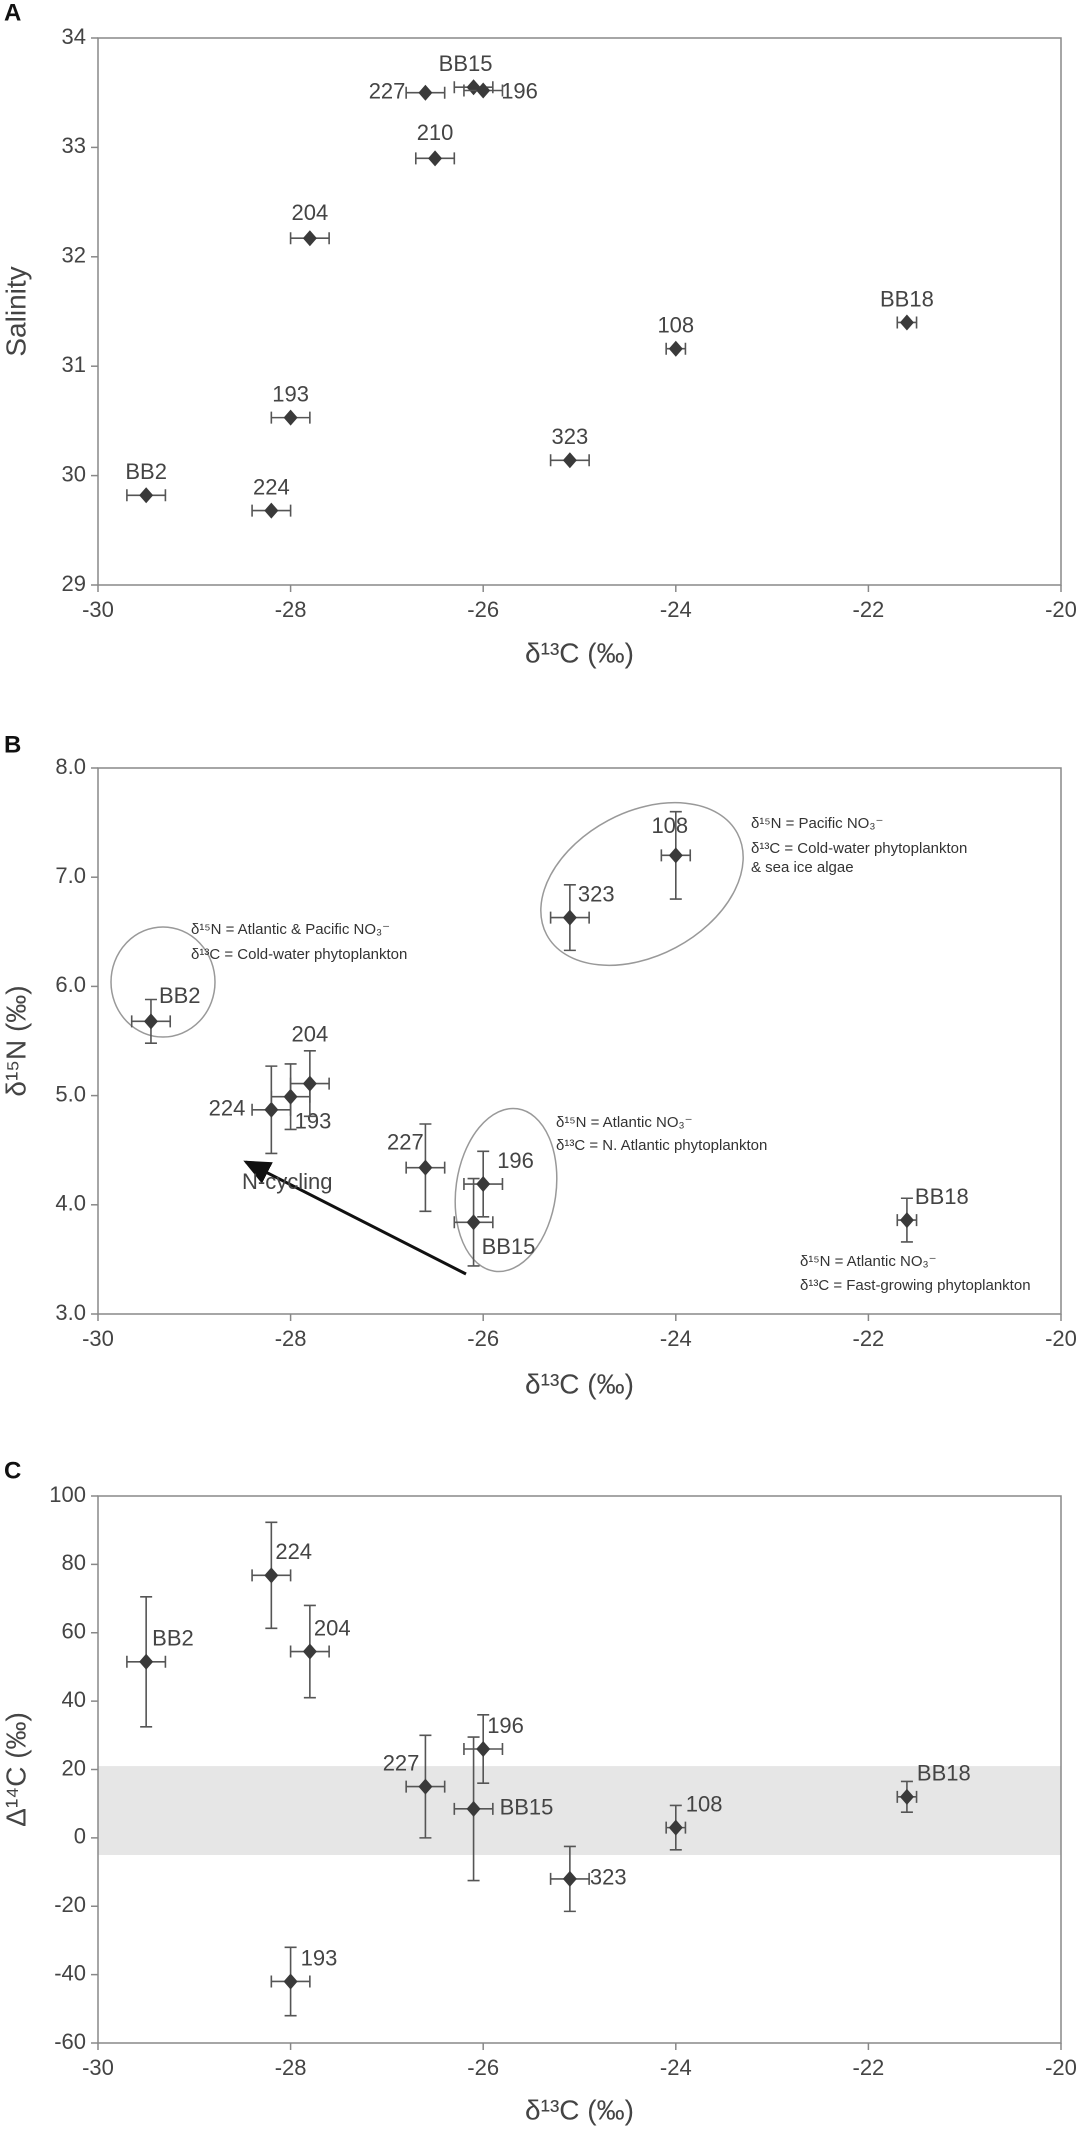 This screenshot has height=2131, width=1078. Describe the element at coordinates (579, 1810) in the screenshot. I see `reference-band` at that location.